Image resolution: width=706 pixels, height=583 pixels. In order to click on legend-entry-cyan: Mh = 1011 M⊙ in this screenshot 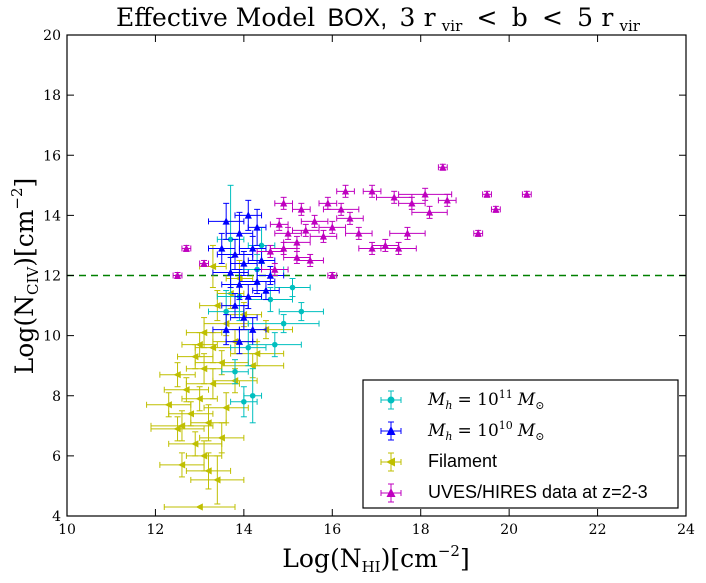, I will do `click(462, 400)`.